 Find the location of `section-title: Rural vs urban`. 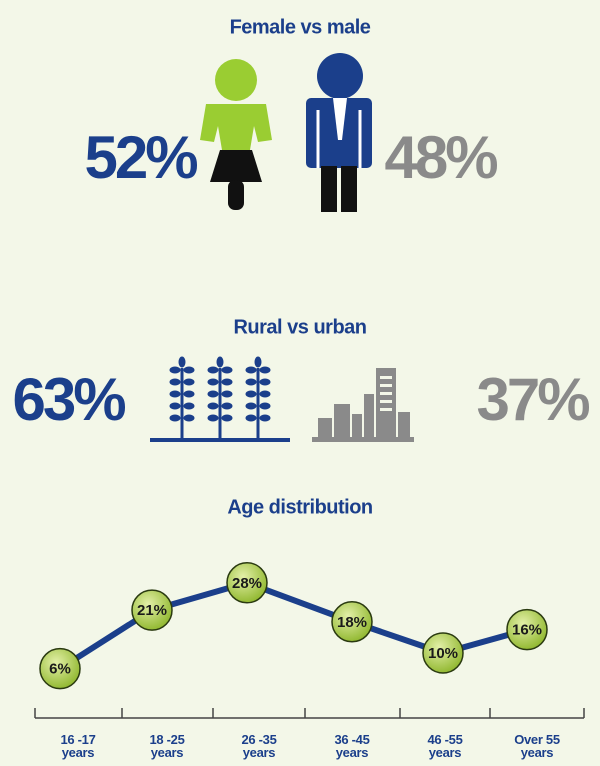

section-title: Rural vs urban is located at coordinates (299, 327).